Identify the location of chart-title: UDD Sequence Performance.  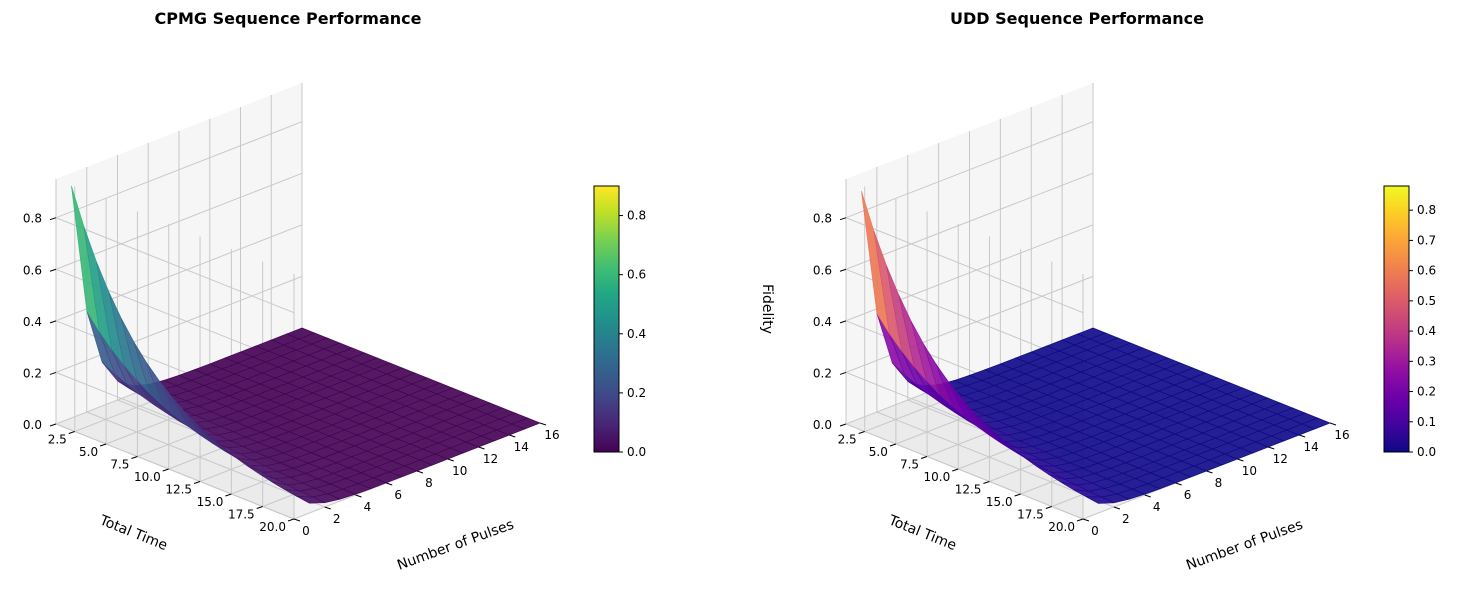
(1077, 18).